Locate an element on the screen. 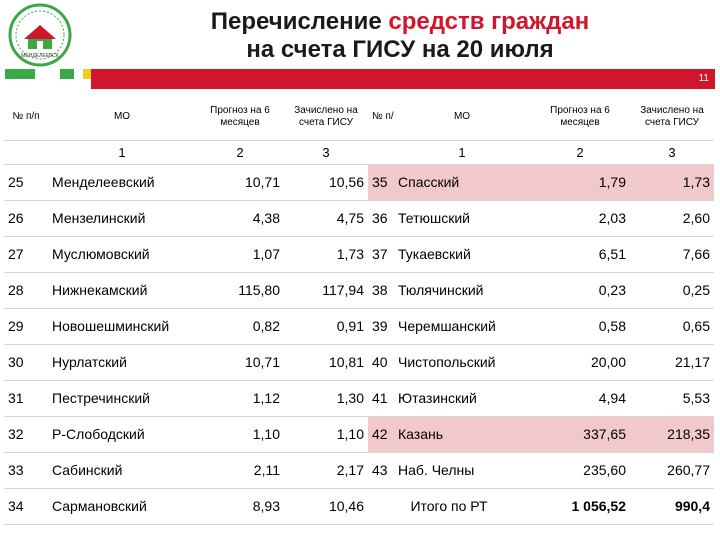 The width and height of the screenshot is (720, 540). municipal-logo: МЕНДЕЛЕЕВСК is located at coordinates (40, 35).